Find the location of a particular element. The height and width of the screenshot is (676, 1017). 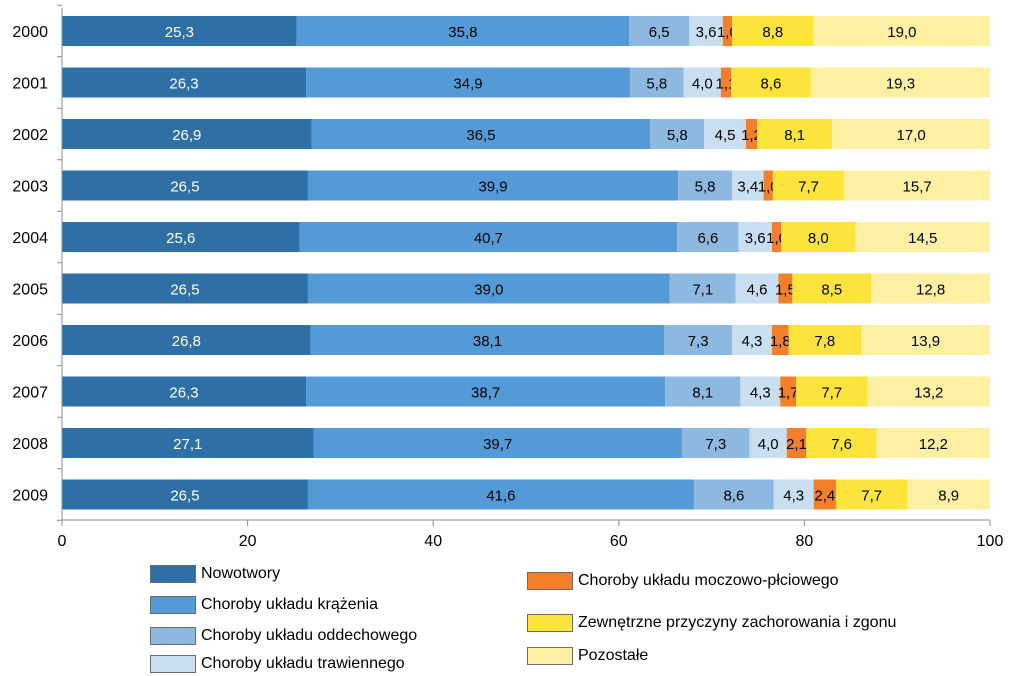

data-label-choroby-ukladu-trawiennego-2003: 3,4 is located at coordinates (747, 187).